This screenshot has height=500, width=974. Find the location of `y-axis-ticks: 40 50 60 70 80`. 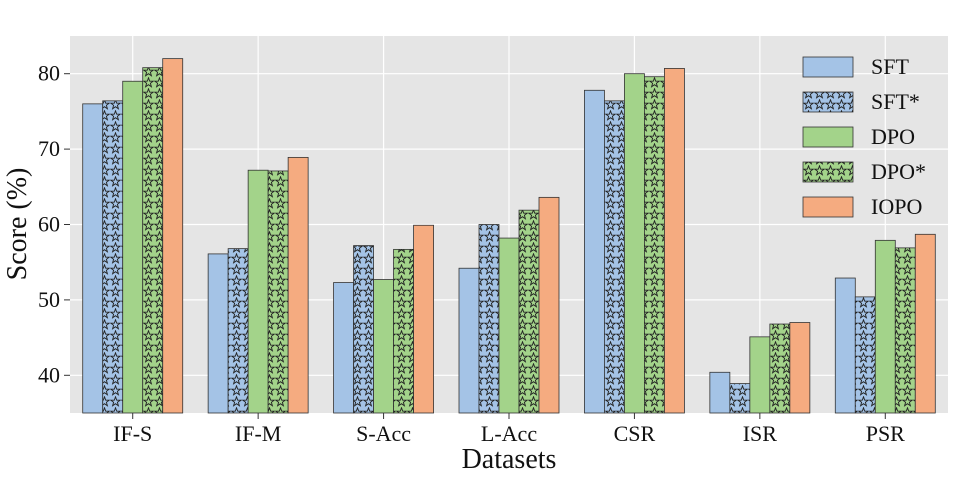

y-axis-ticks: 40 50 60 70 80 is located at coordinates (54, 224).